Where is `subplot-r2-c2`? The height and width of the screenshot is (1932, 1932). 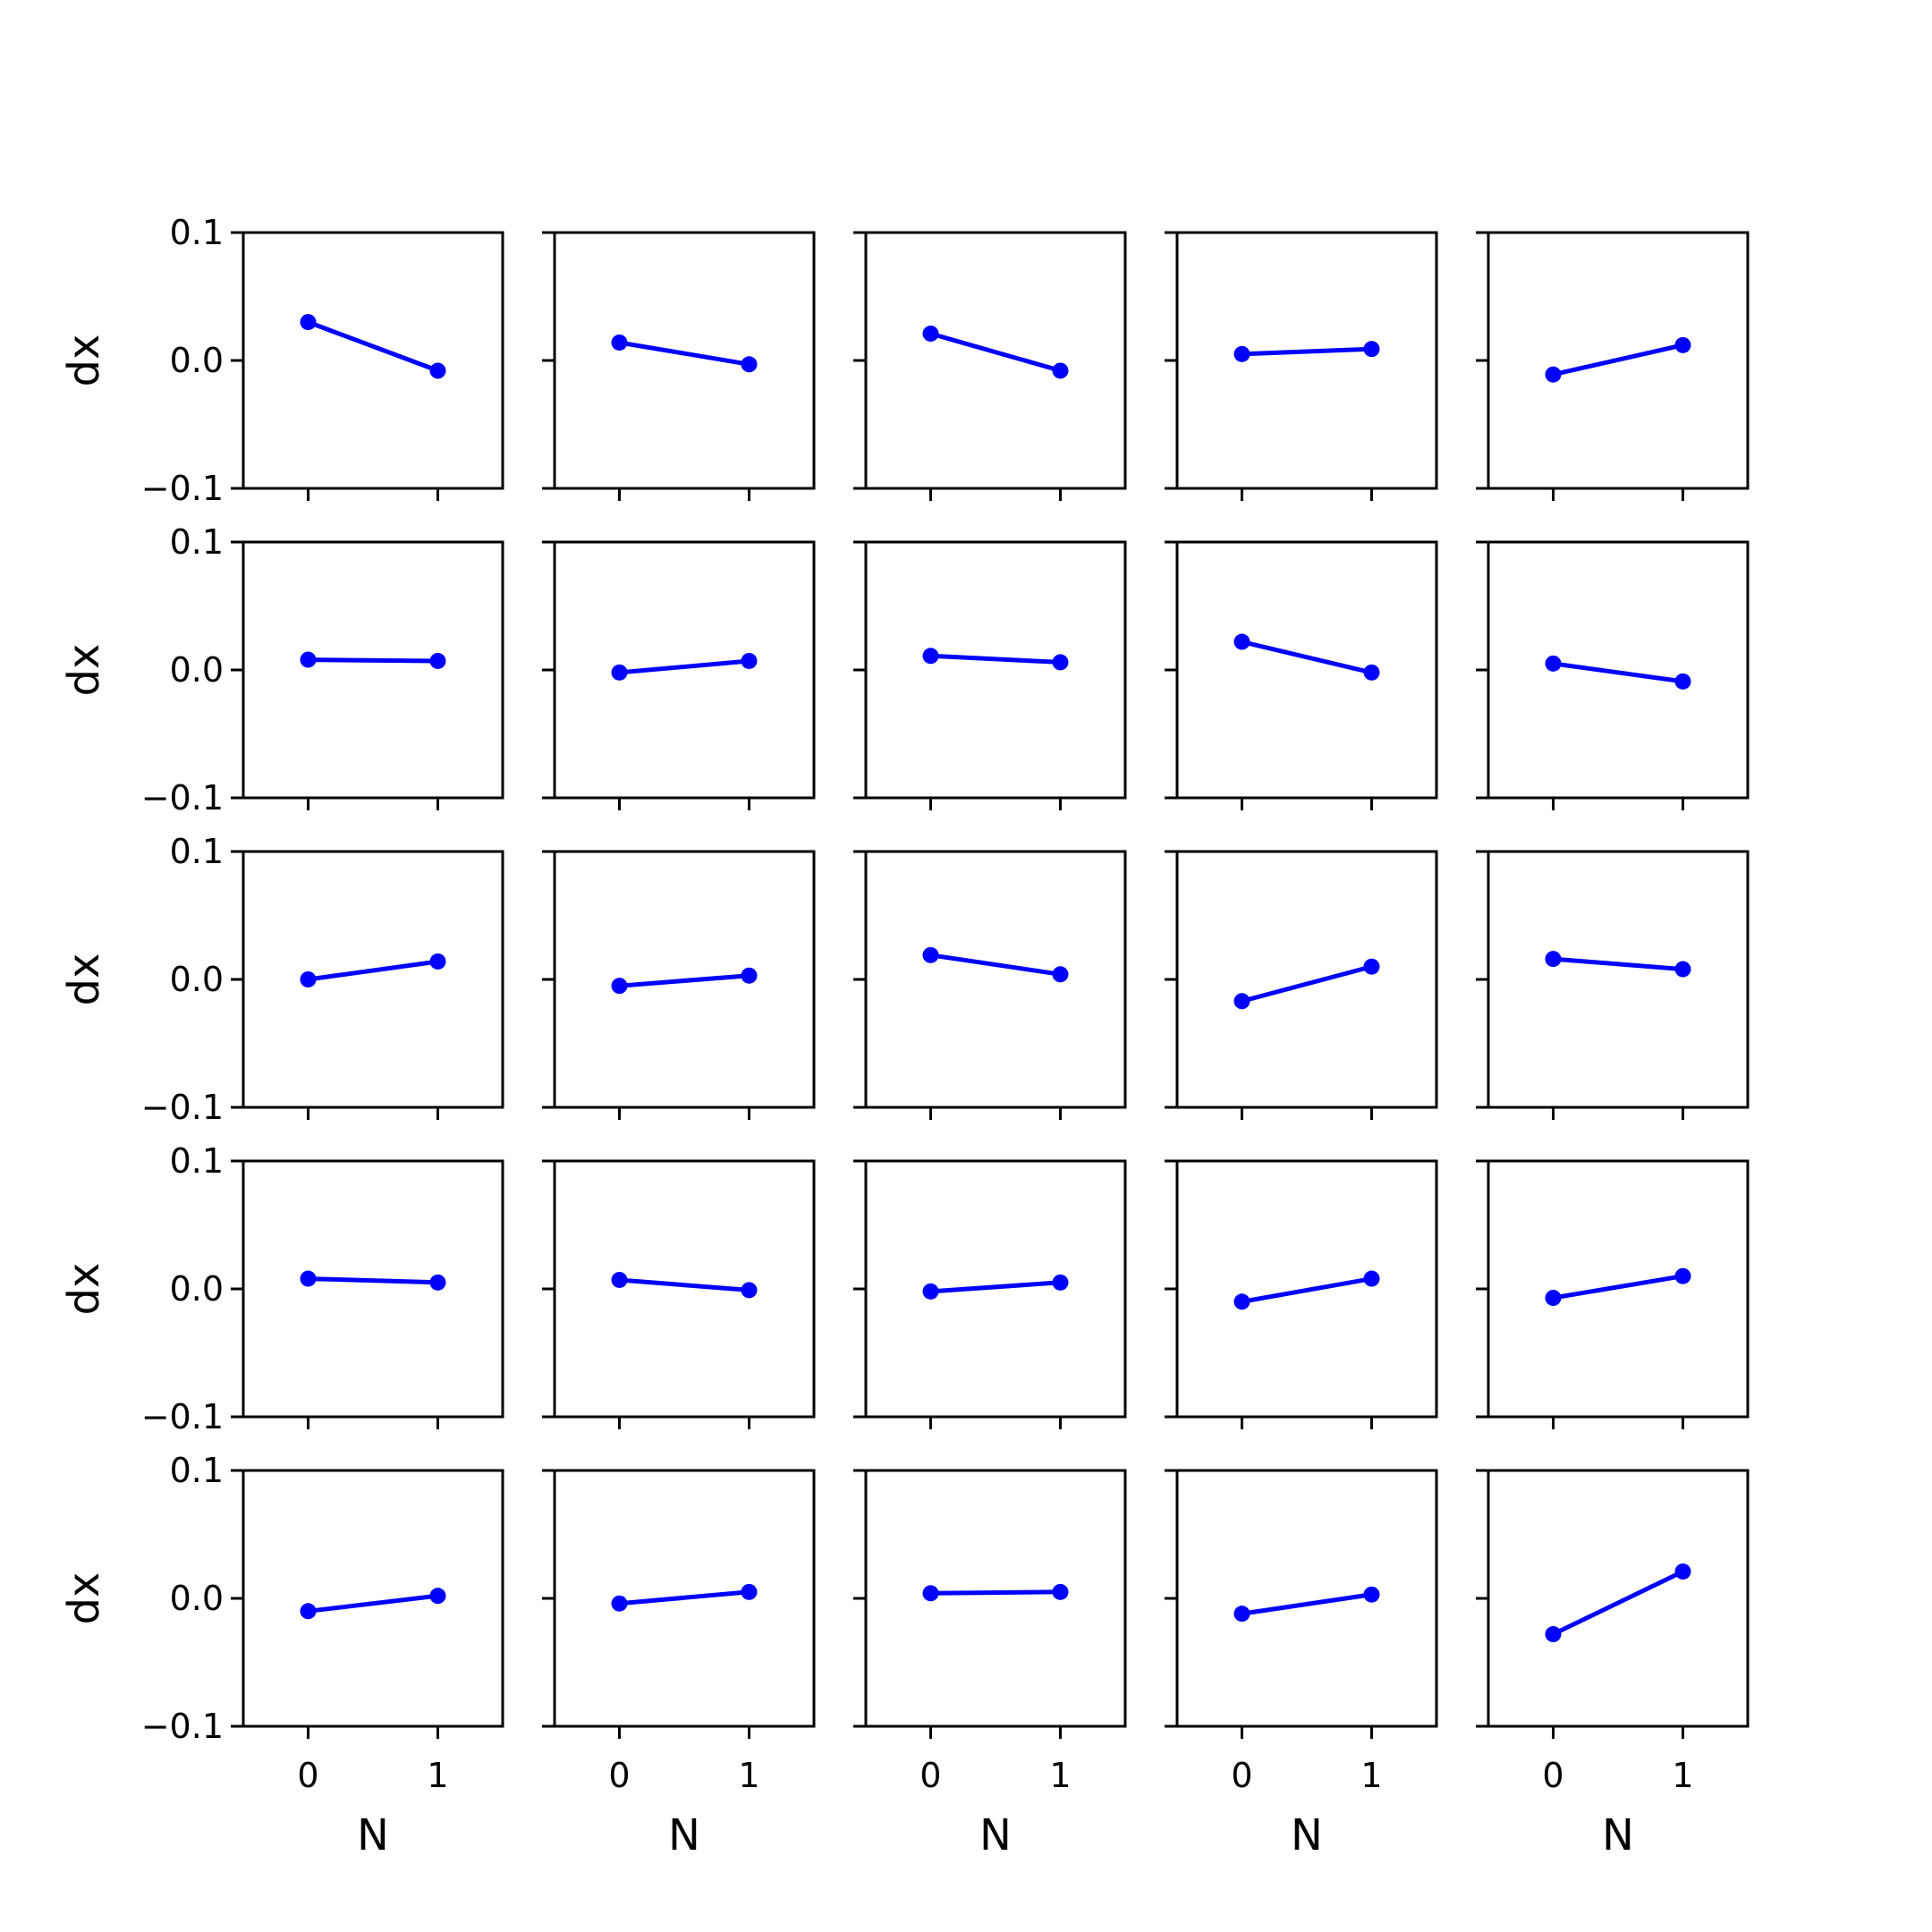
subplot-r2-c2 is located at coordinates (679, 675).